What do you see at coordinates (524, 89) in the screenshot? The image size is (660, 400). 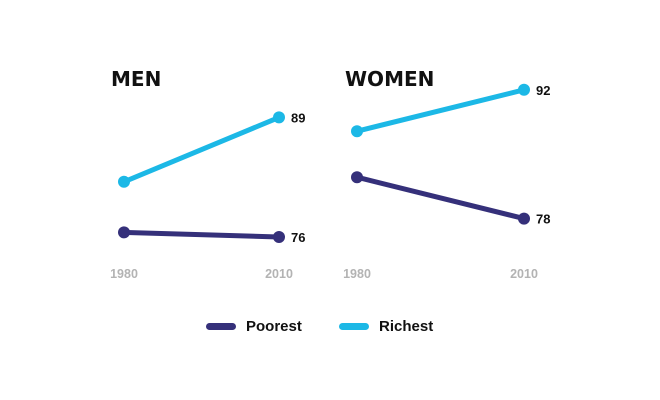 I see `data-point-women-richest-2010` at bounding box center [524, 89].